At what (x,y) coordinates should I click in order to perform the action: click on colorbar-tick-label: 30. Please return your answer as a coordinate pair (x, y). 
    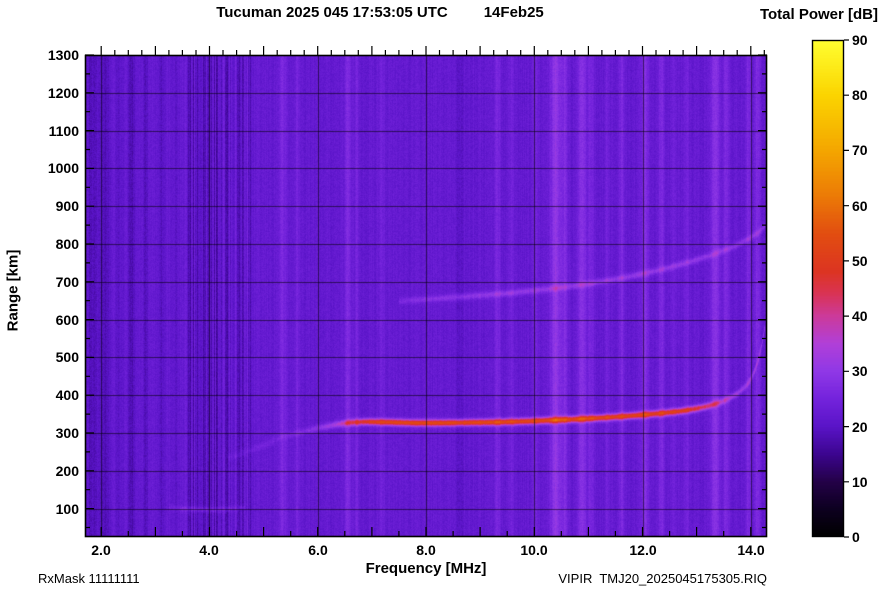
    Looking at the image, I should click on (860, 371).